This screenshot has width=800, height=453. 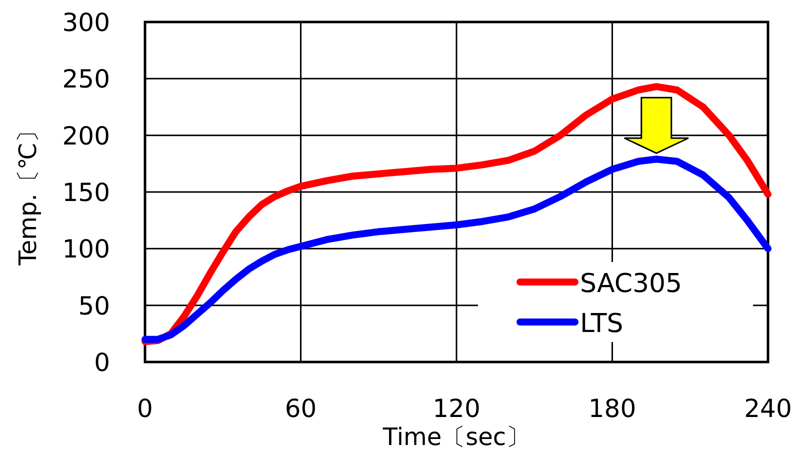 I want to click on y-tick-label: 300, so click(x=86, y=22).